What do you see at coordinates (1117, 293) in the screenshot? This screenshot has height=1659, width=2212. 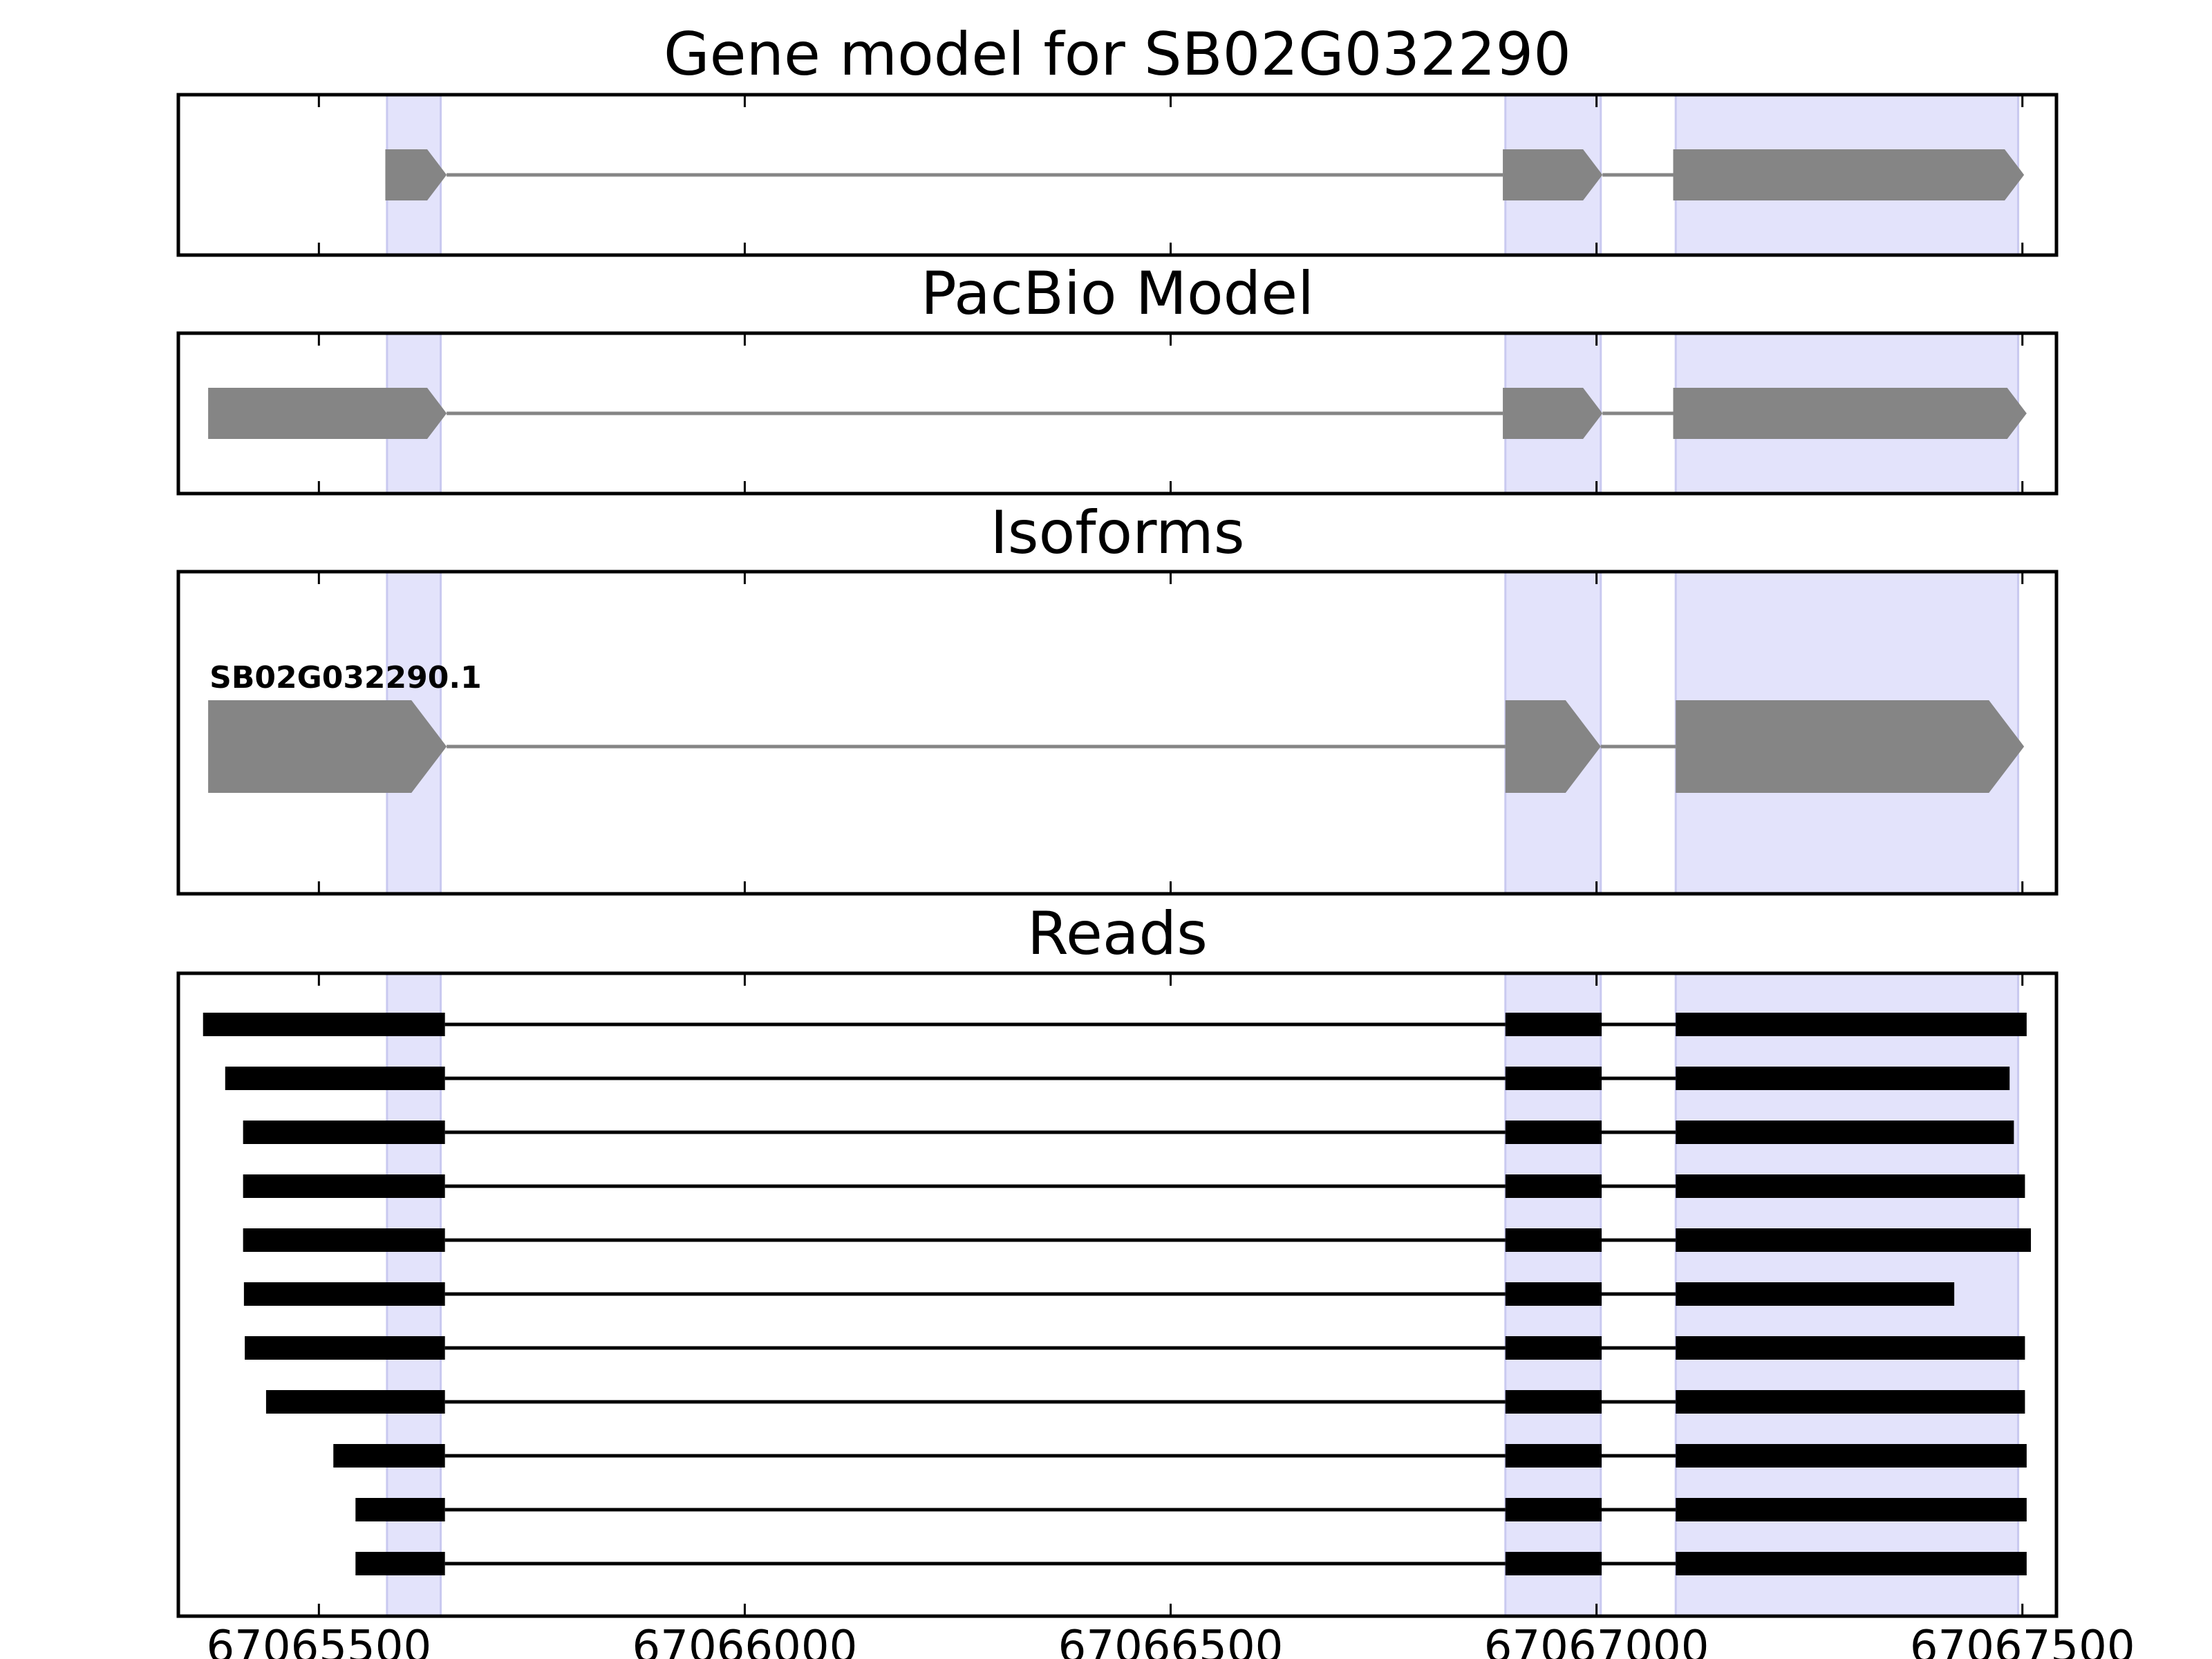 I see `panel-title: PacBio Model` at bounding box center [1117, 293].